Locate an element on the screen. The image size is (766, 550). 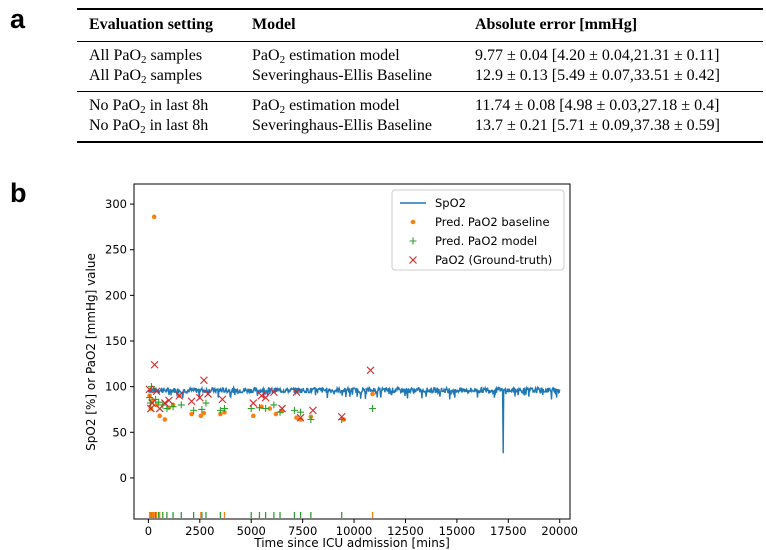
y-axis-label: SpO2 [%] or PaO2 [mmHg] value is located at coordinates (91, 352).